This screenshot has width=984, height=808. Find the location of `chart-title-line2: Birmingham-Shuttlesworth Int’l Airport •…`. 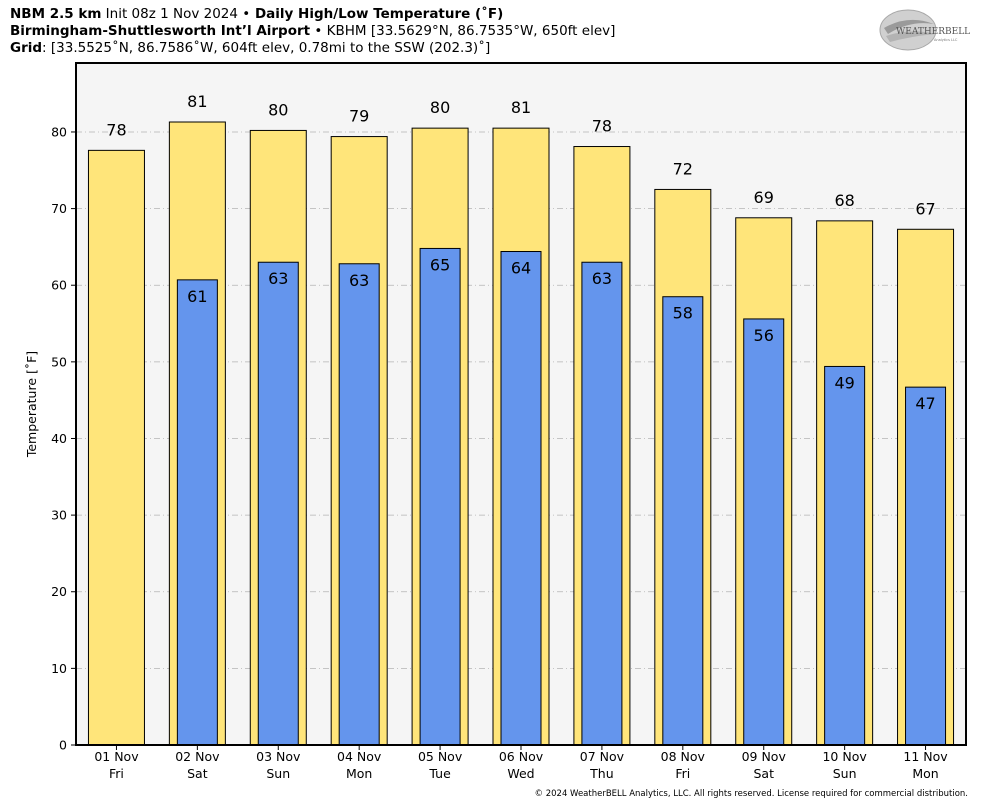

chart-title-line2: Birmingham-Shuttlesworth Int’l Airport •… is located at coordinates (312, 31).